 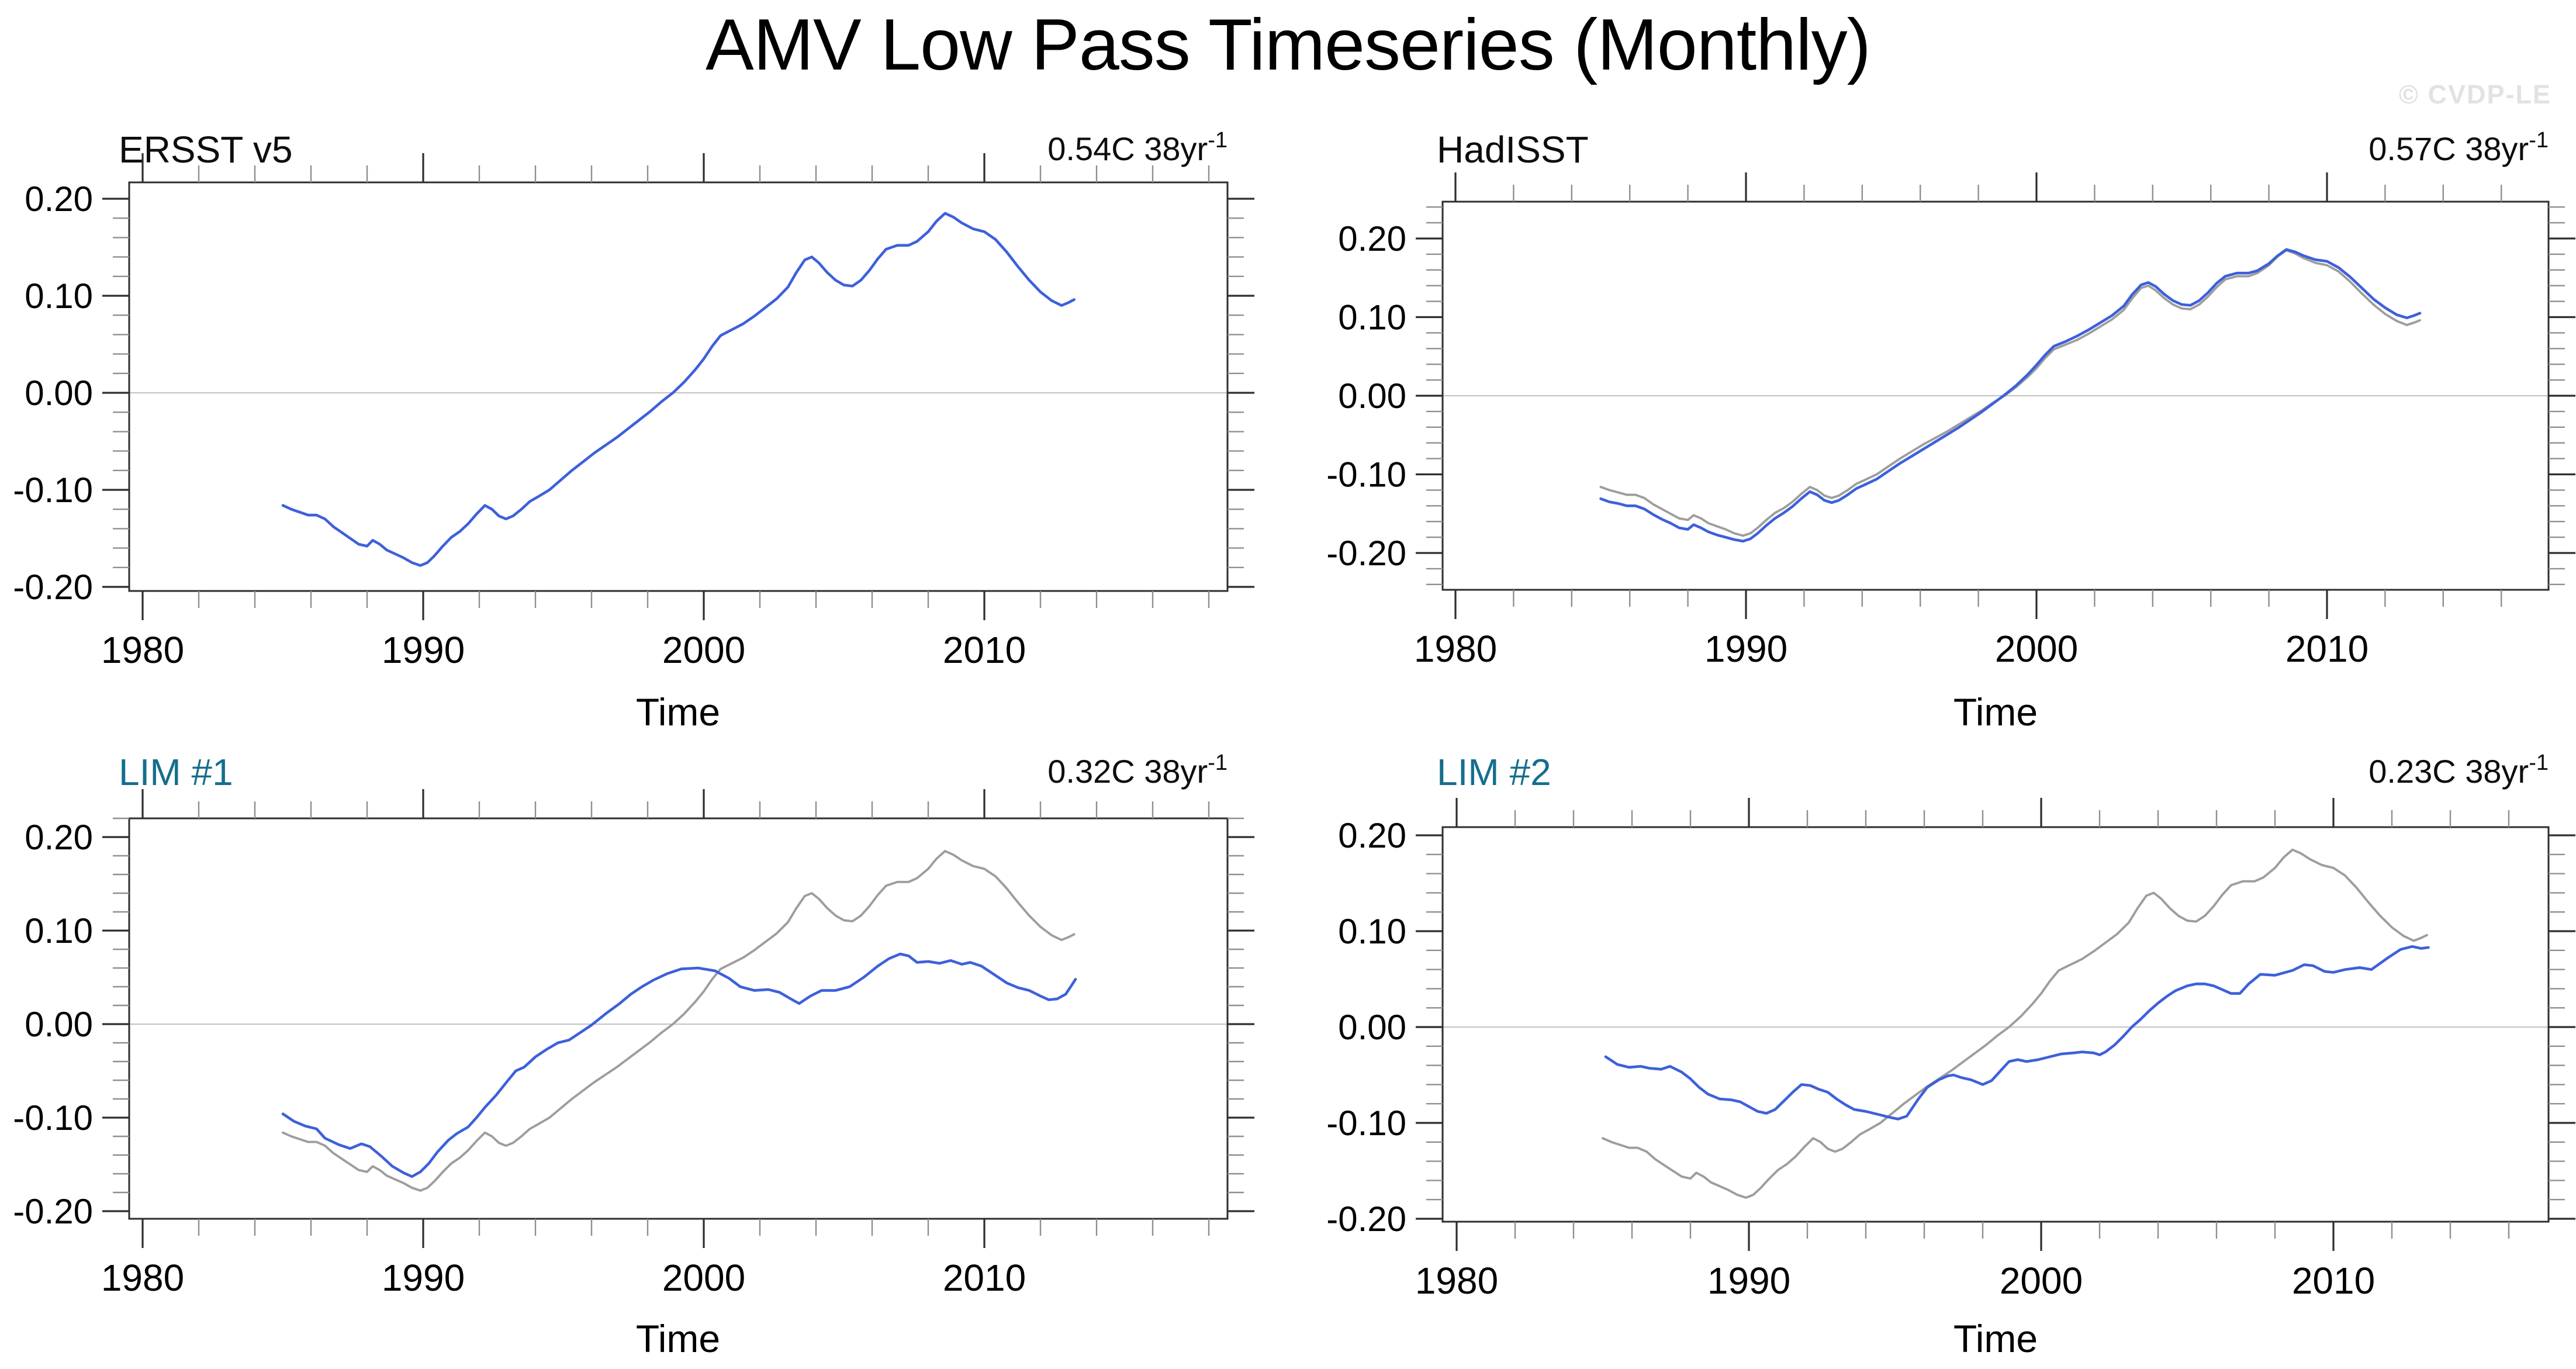 I want to click on panel-title-ersst-v5: ERSST v5, so click(x=206, y=150).